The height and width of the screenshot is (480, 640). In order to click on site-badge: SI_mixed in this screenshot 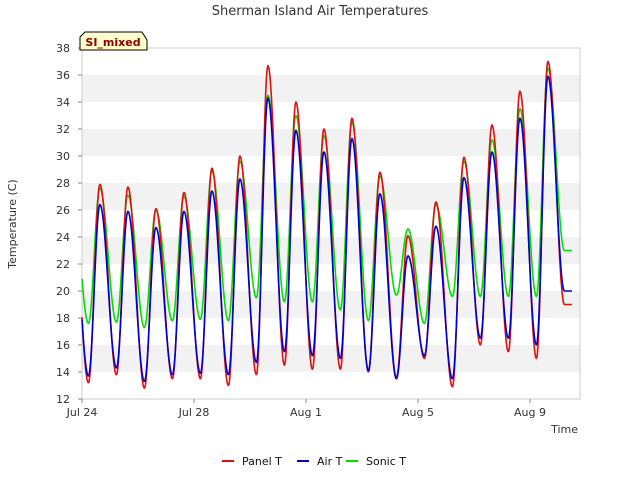, I will do `click(113, 41)`.